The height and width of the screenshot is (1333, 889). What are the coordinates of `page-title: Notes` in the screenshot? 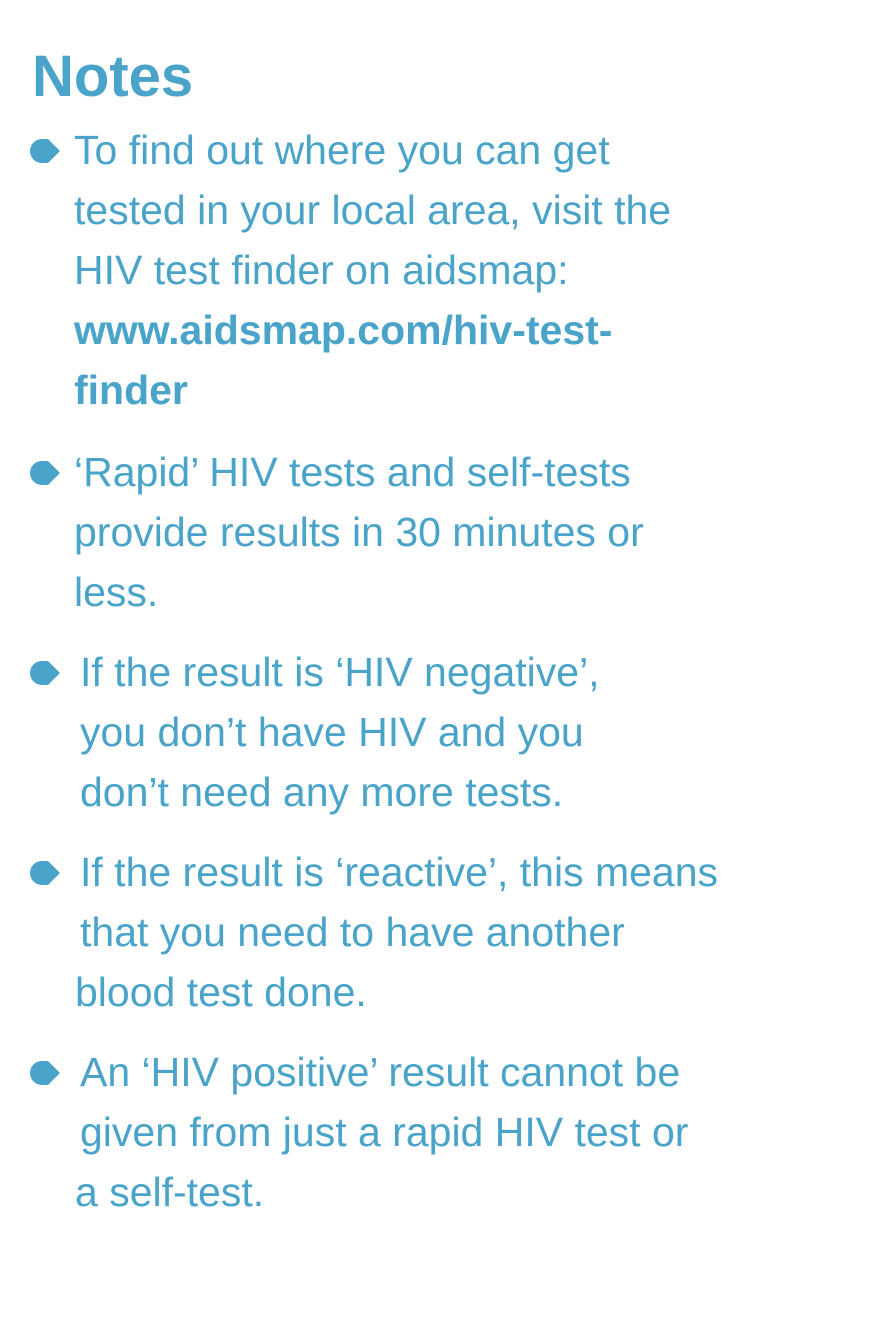 It's located at (113, 76).